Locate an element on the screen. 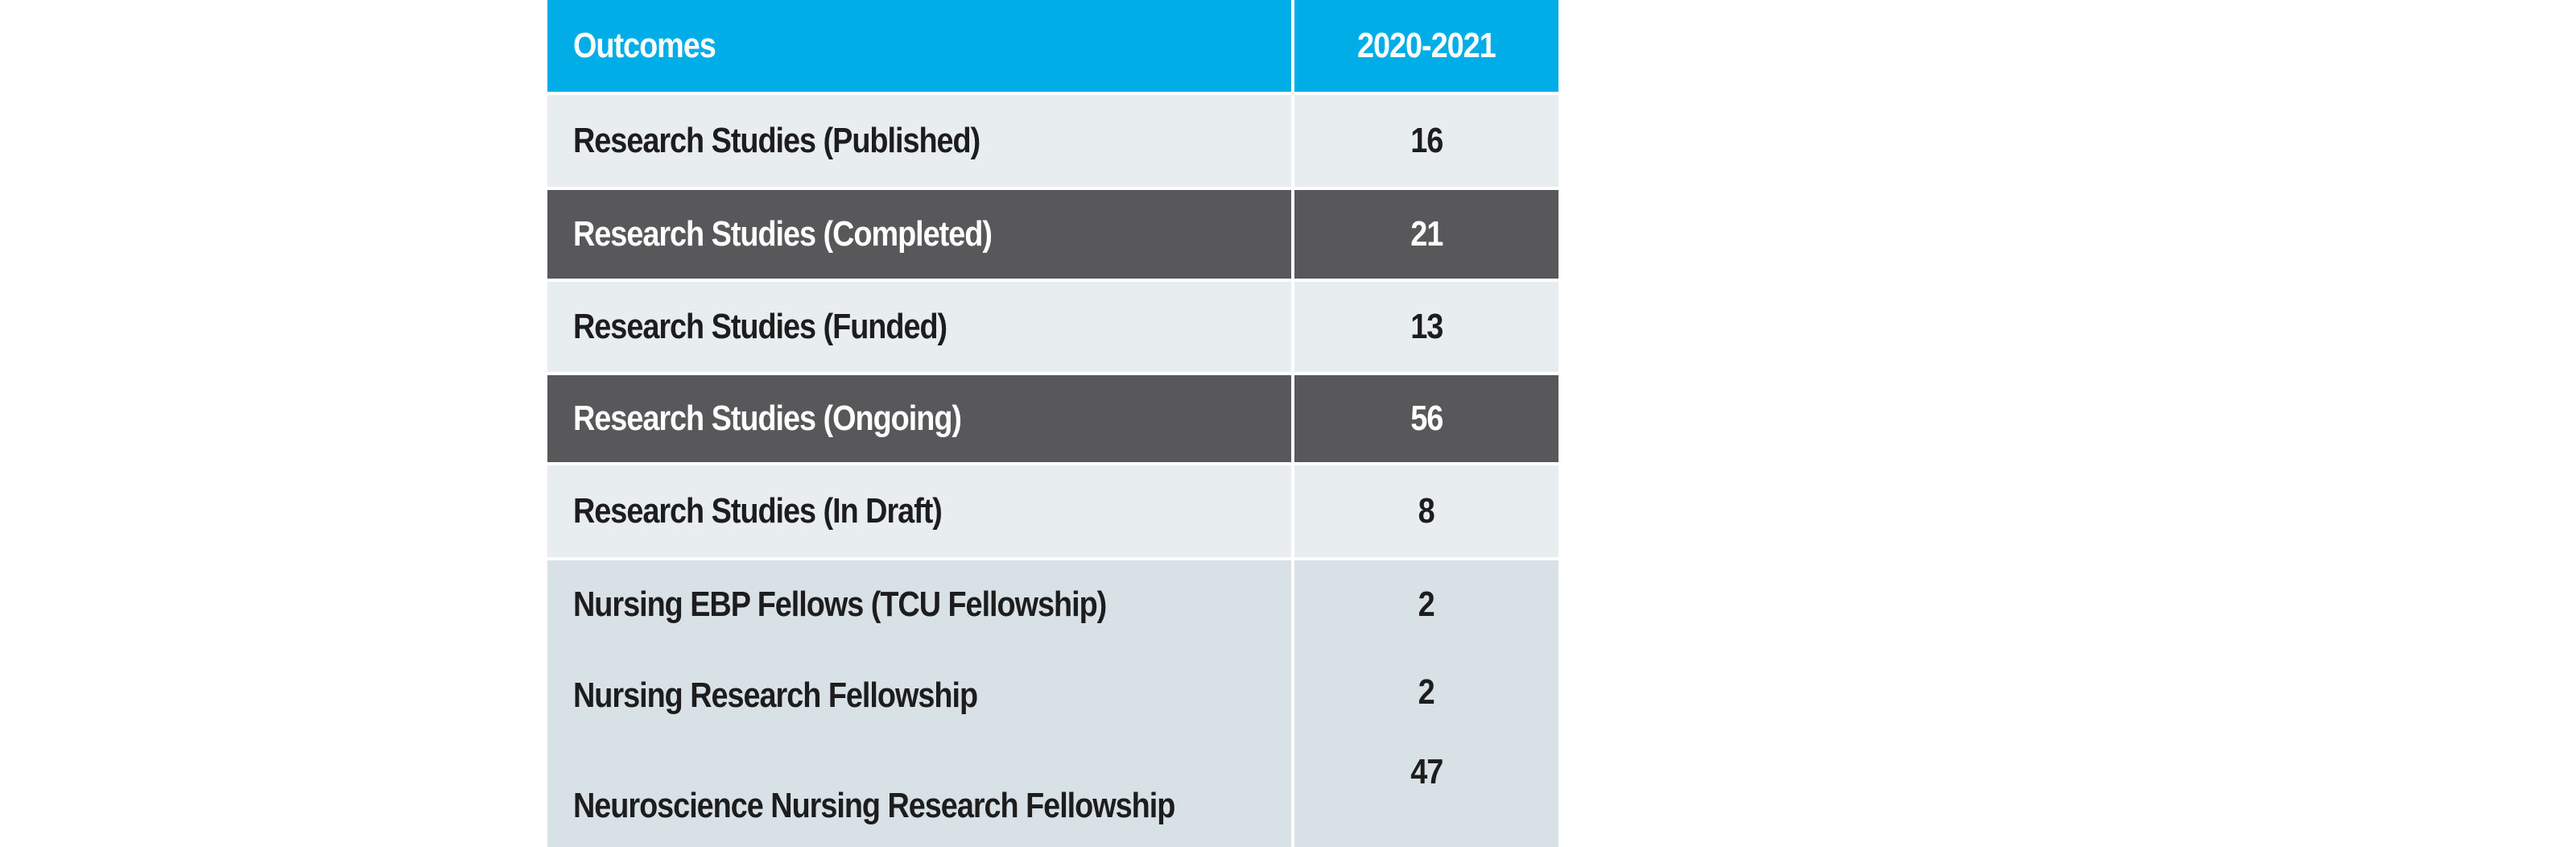 Image resolution: width=2576 pixels, height=847 pixels. row-value-cell: 13 is located at coordinates (1426, 327).